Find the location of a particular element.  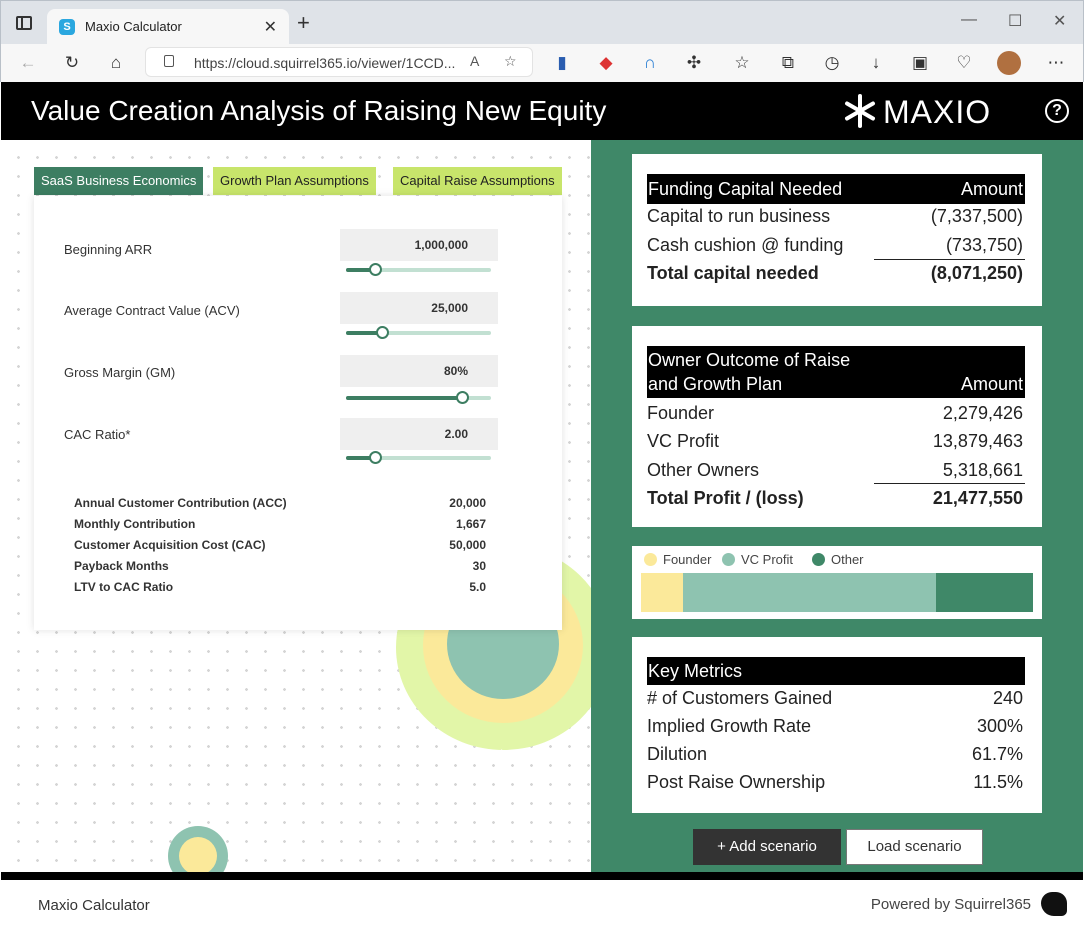

favorite-add-icon: ☆ is located at coordinates (510, 61).